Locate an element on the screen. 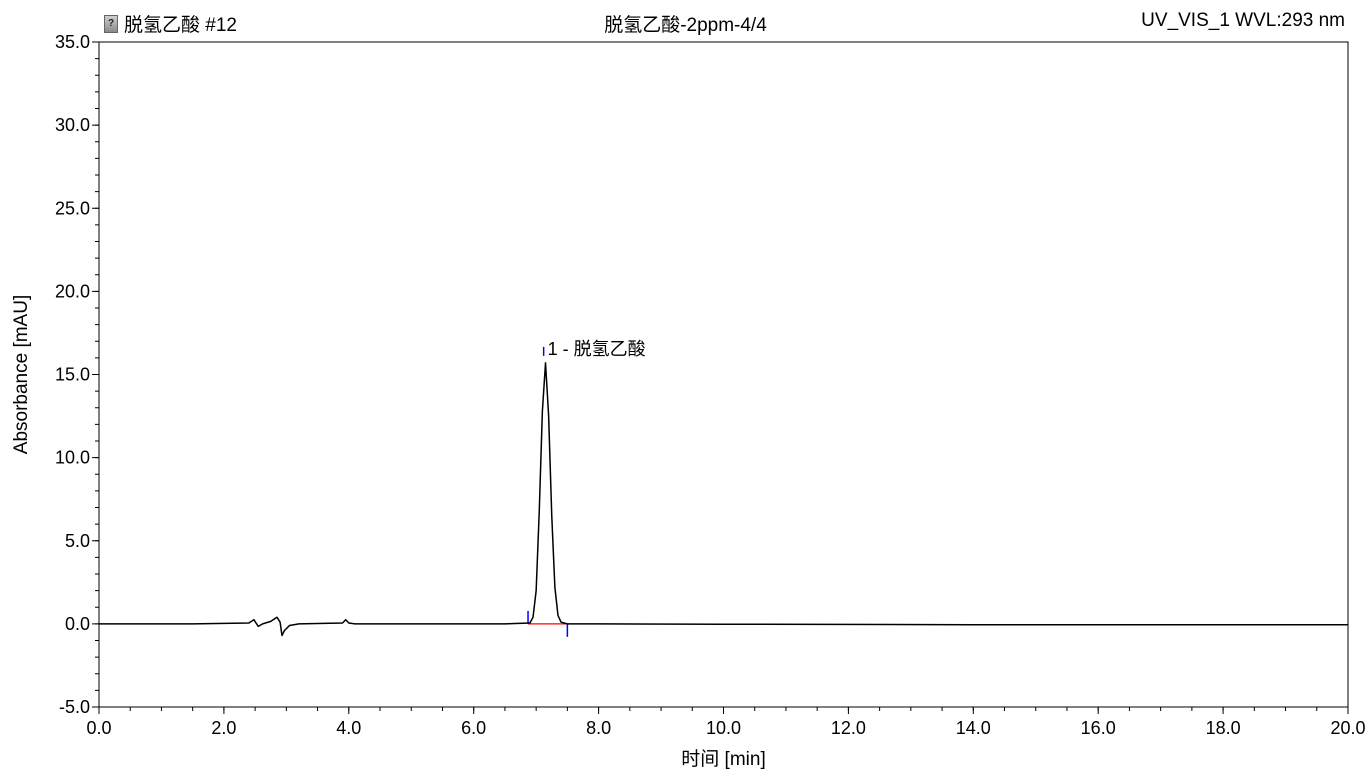  x-tick-label: 10.0 is located at coordinates (723, 728).